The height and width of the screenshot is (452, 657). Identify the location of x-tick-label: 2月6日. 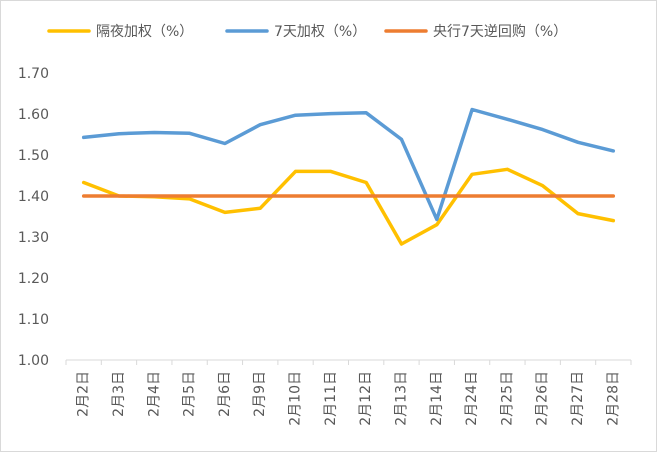
(225, 394).